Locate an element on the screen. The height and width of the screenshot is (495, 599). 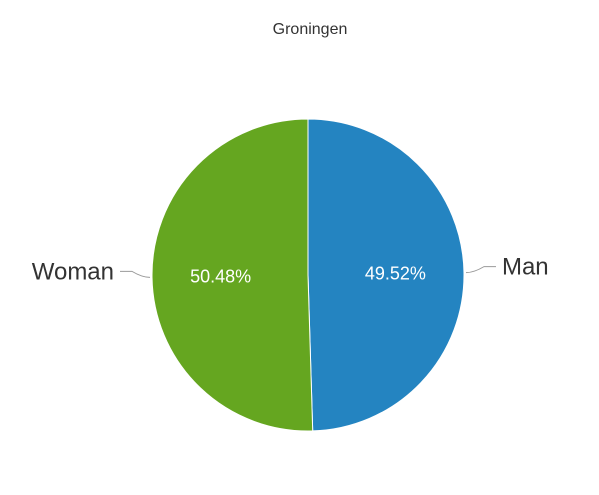
pie-leader-line-man is located at coordinates (480, 270).